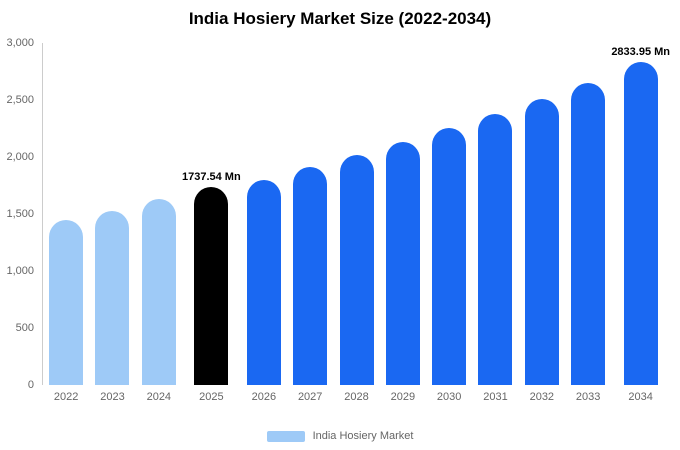 This screenshot has height=450, width=680. I want to click on legend: India Hosiery Market, so click(340, 436).